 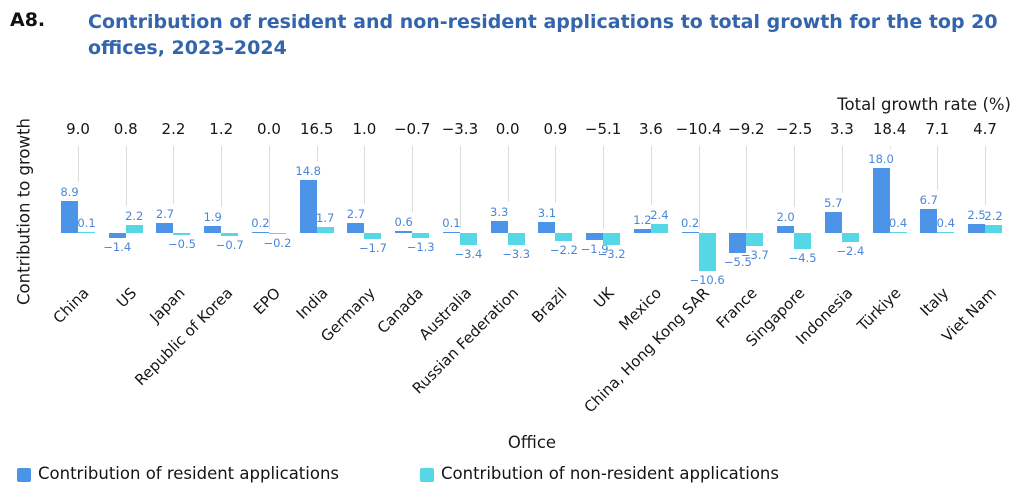 I want to click on drop-line-republic-of-korea, so click(x=222, y=177).